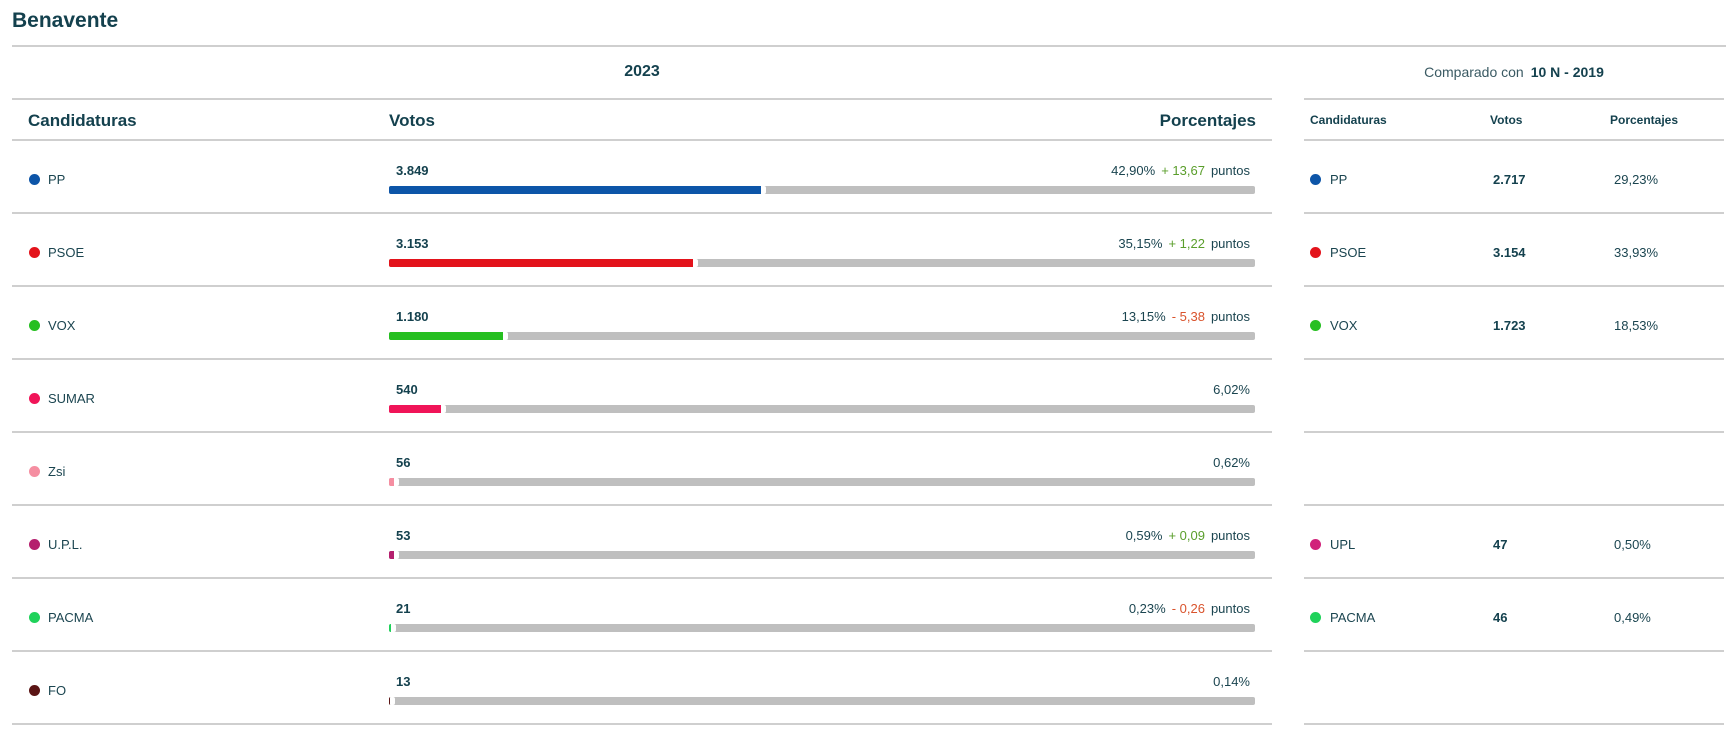 The height and width of the screenshot is (735, 1728). I want to click on vote-count: 47, so click(1500, 544).